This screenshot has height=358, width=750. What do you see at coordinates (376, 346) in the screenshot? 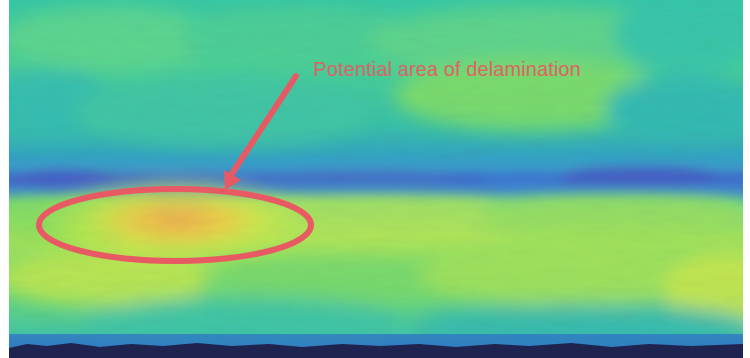
I see `scan-bottom-edge` at bounding box center [376, 346].